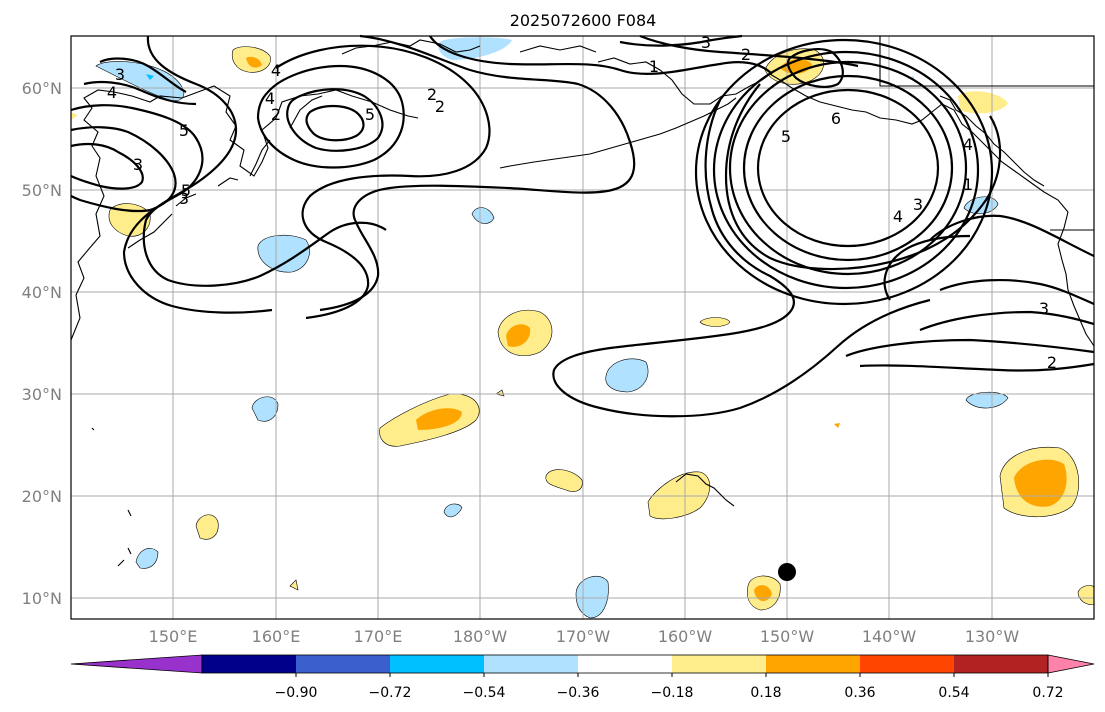  Describe the element at coordinates (469, 47) in the screenshot. I see `chukotka-coast` at that location.